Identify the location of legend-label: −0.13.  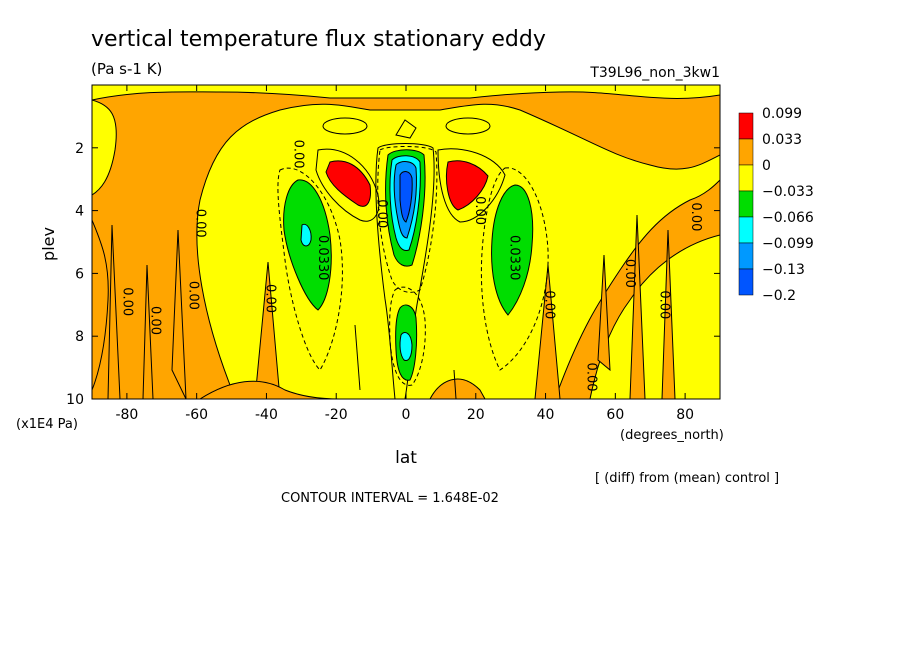
(783, 270).